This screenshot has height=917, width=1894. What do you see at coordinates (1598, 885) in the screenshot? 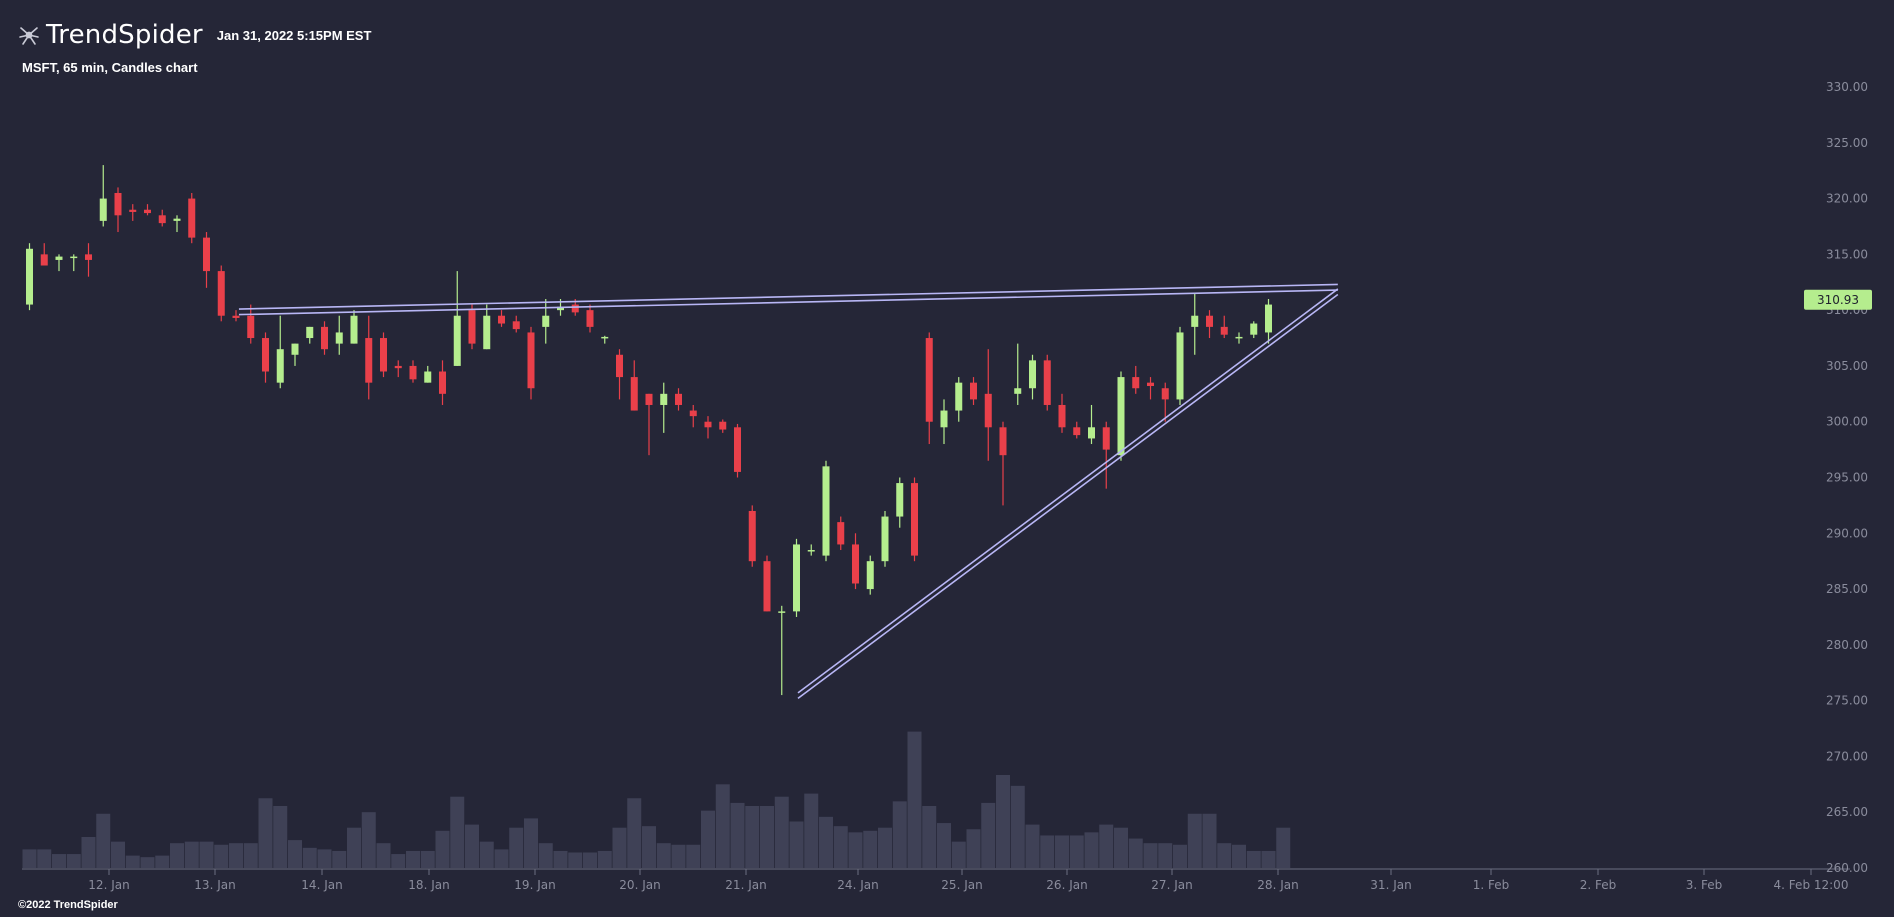
I see `x-tick-label: 2. Feb` at bounding box center [1598, 885].